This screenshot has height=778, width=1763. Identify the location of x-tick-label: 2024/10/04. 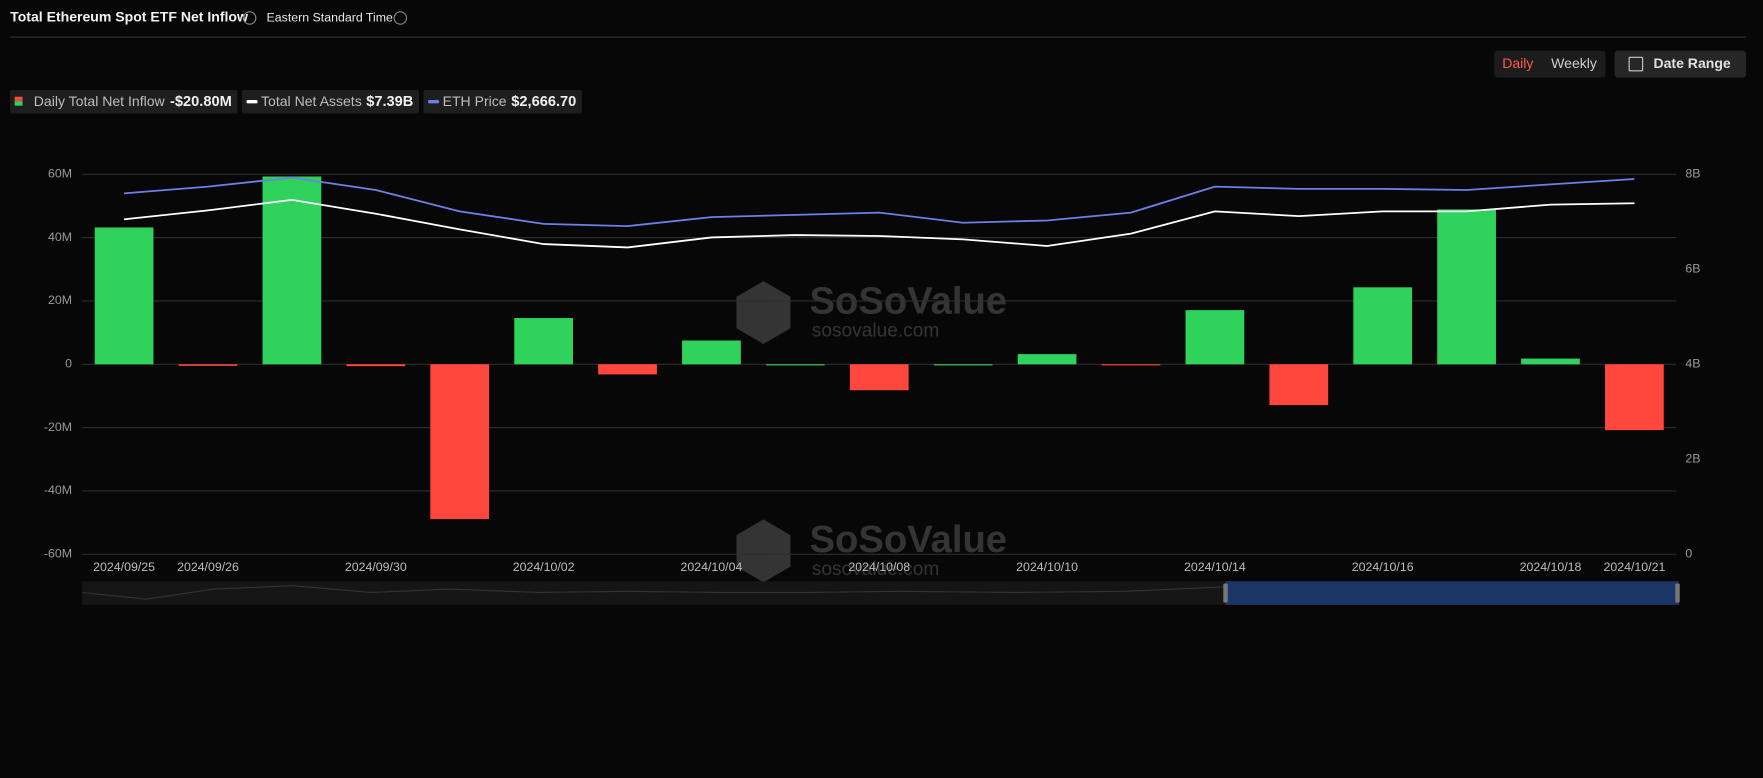
(712, 567).